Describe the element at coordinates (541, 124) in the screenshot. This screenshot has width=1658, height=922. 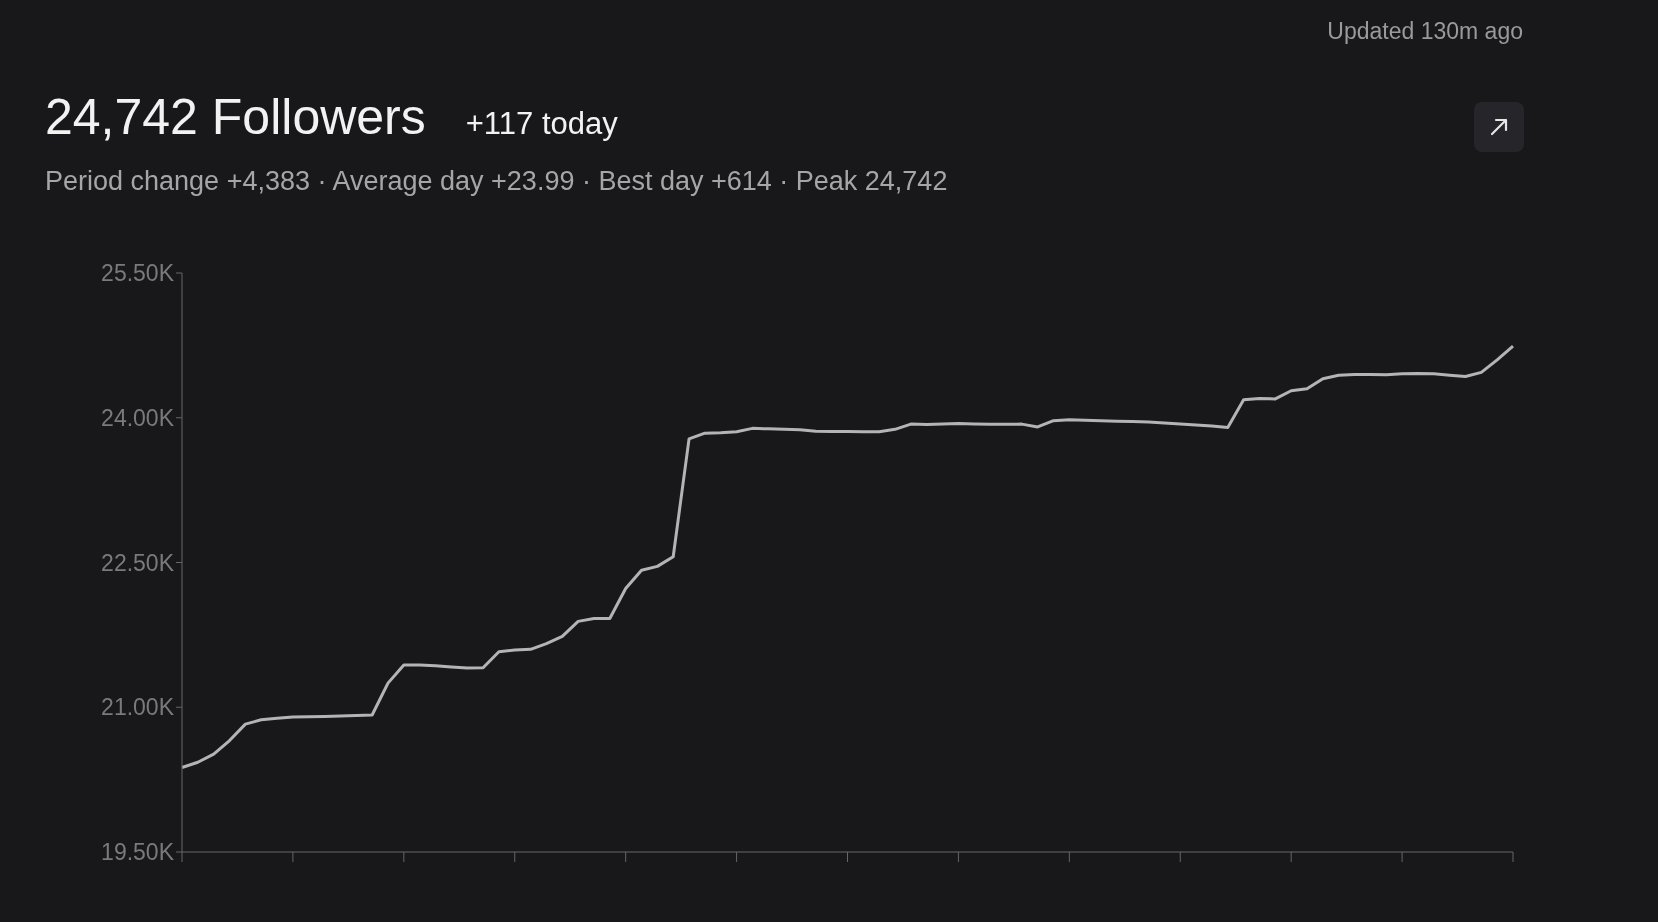
I see `chart-subtitle: +117 today` at that location.